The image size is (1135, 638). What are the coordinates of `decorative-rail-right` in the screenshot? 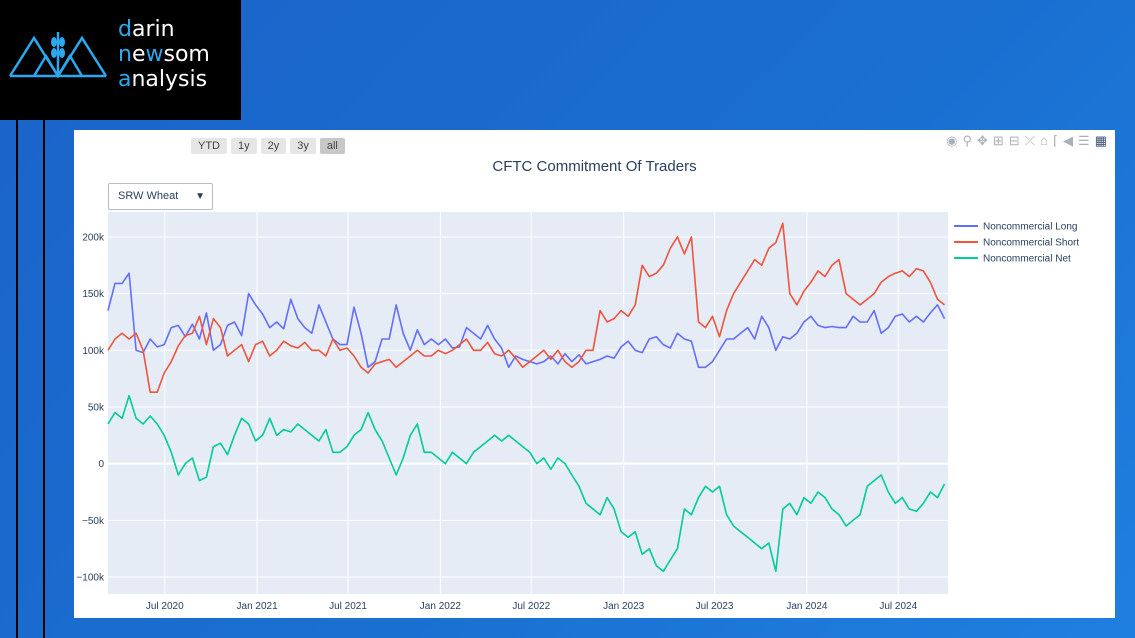 It's located at (44, 379).